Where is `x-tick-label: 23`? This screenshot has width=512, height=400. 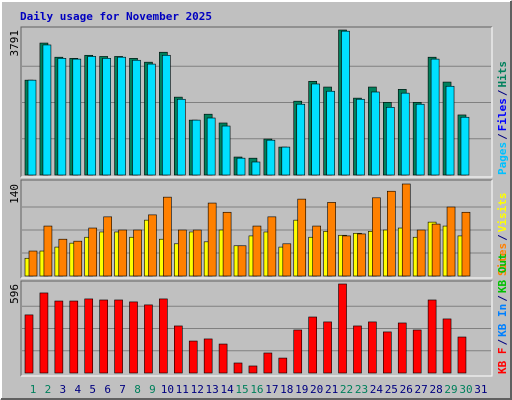
x-tick-label: 23 is located at coordinates (361, 389).